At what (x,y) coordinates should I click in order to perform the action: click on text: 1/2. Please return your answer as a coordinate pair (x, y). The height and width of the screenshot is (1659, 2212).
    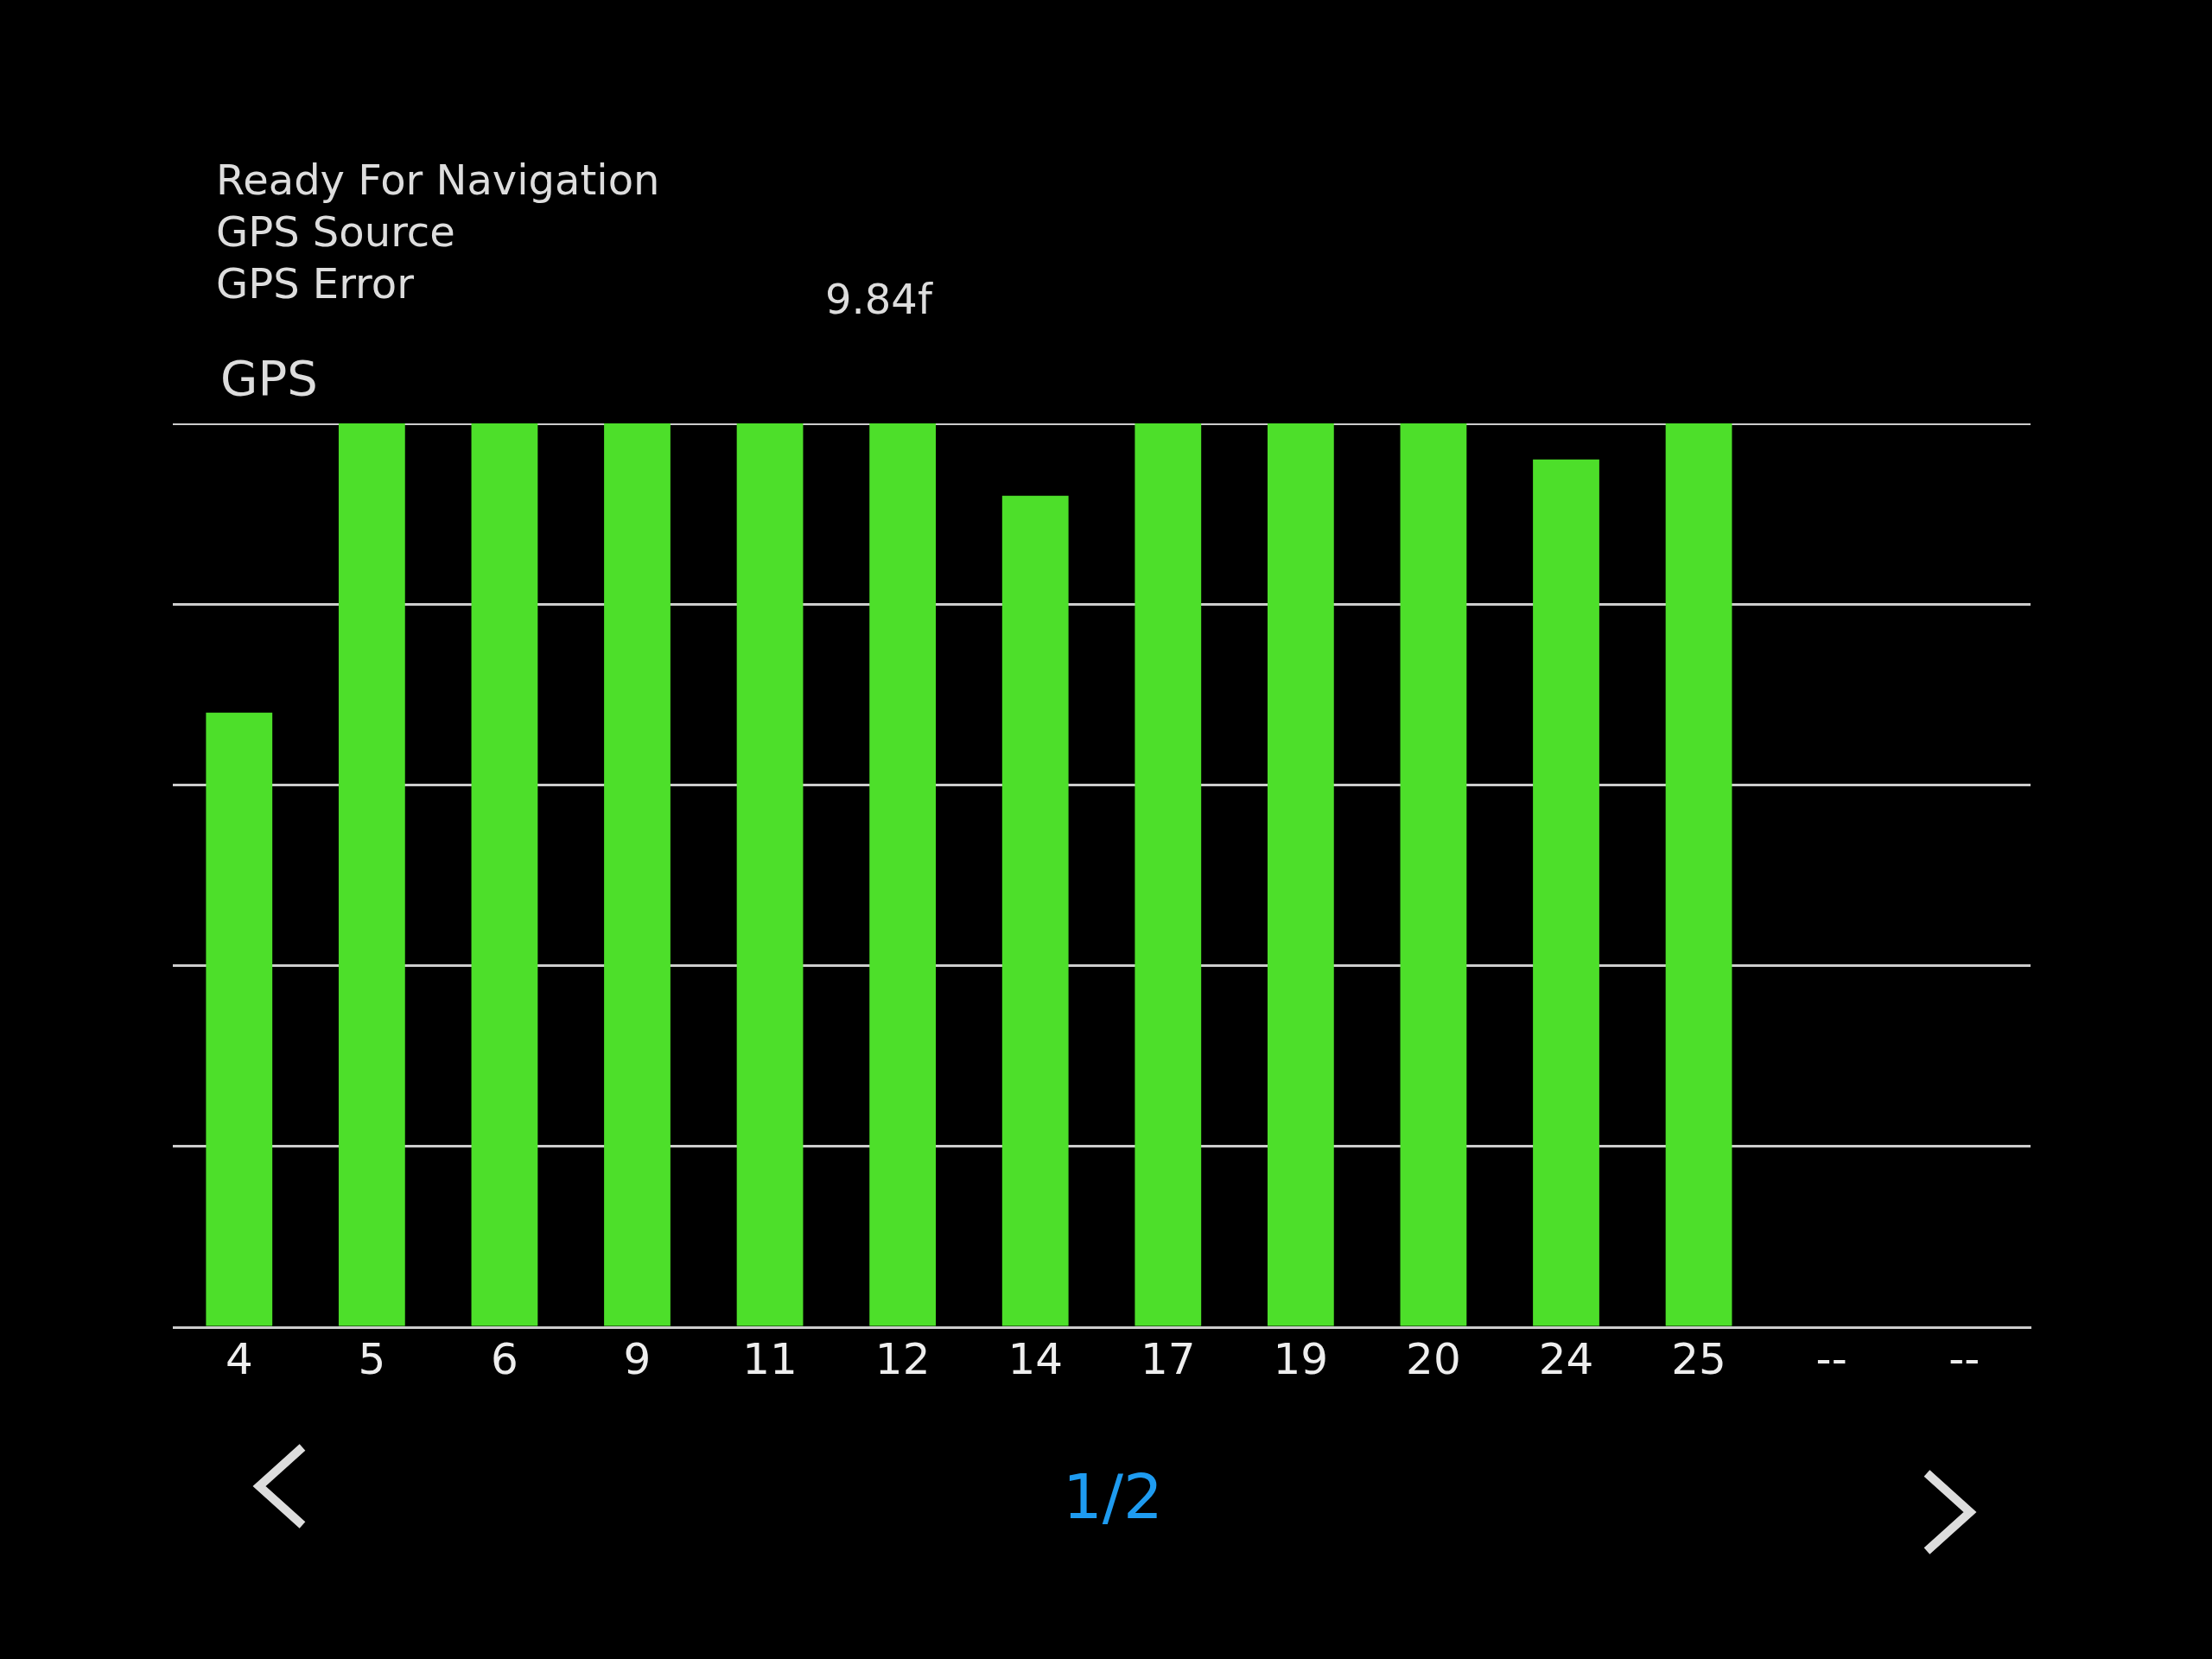
    Looking at the image, I should click on (1113, 1496).